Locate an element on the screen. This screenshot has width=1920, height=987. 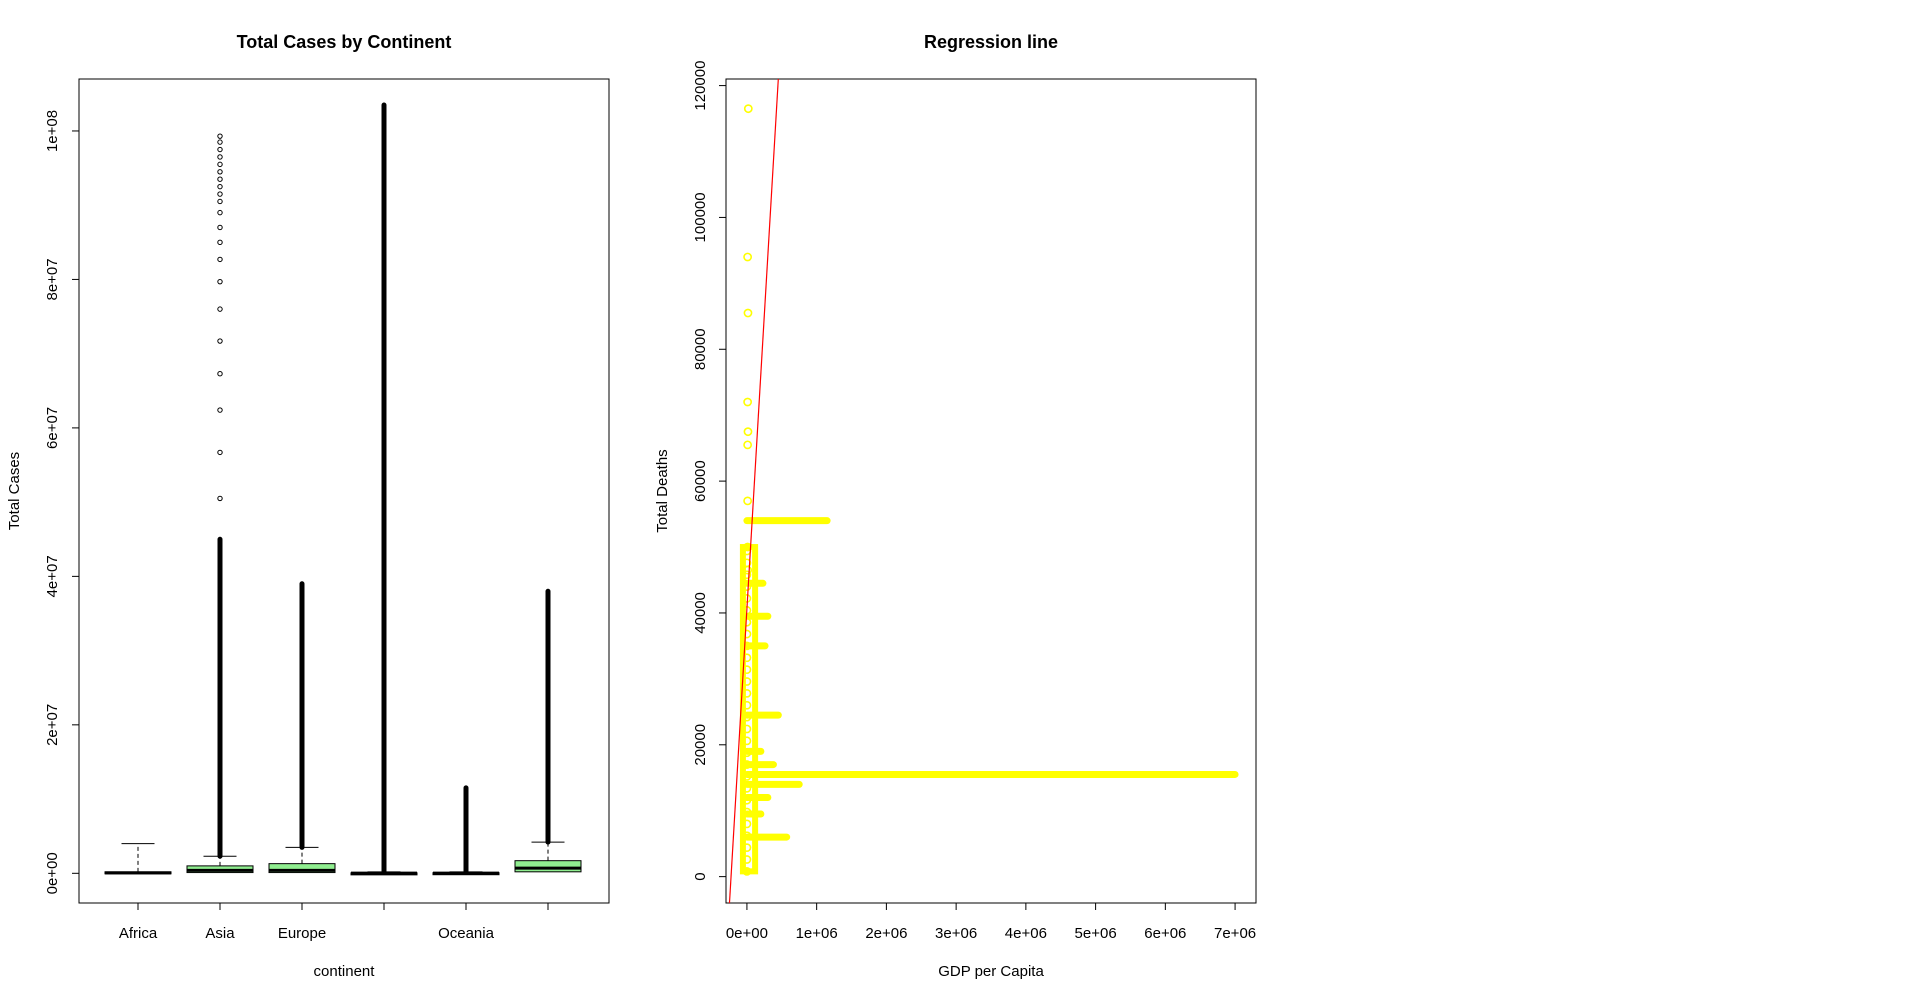
x-tick-label: Oceania is located at coordinates (466, 933).